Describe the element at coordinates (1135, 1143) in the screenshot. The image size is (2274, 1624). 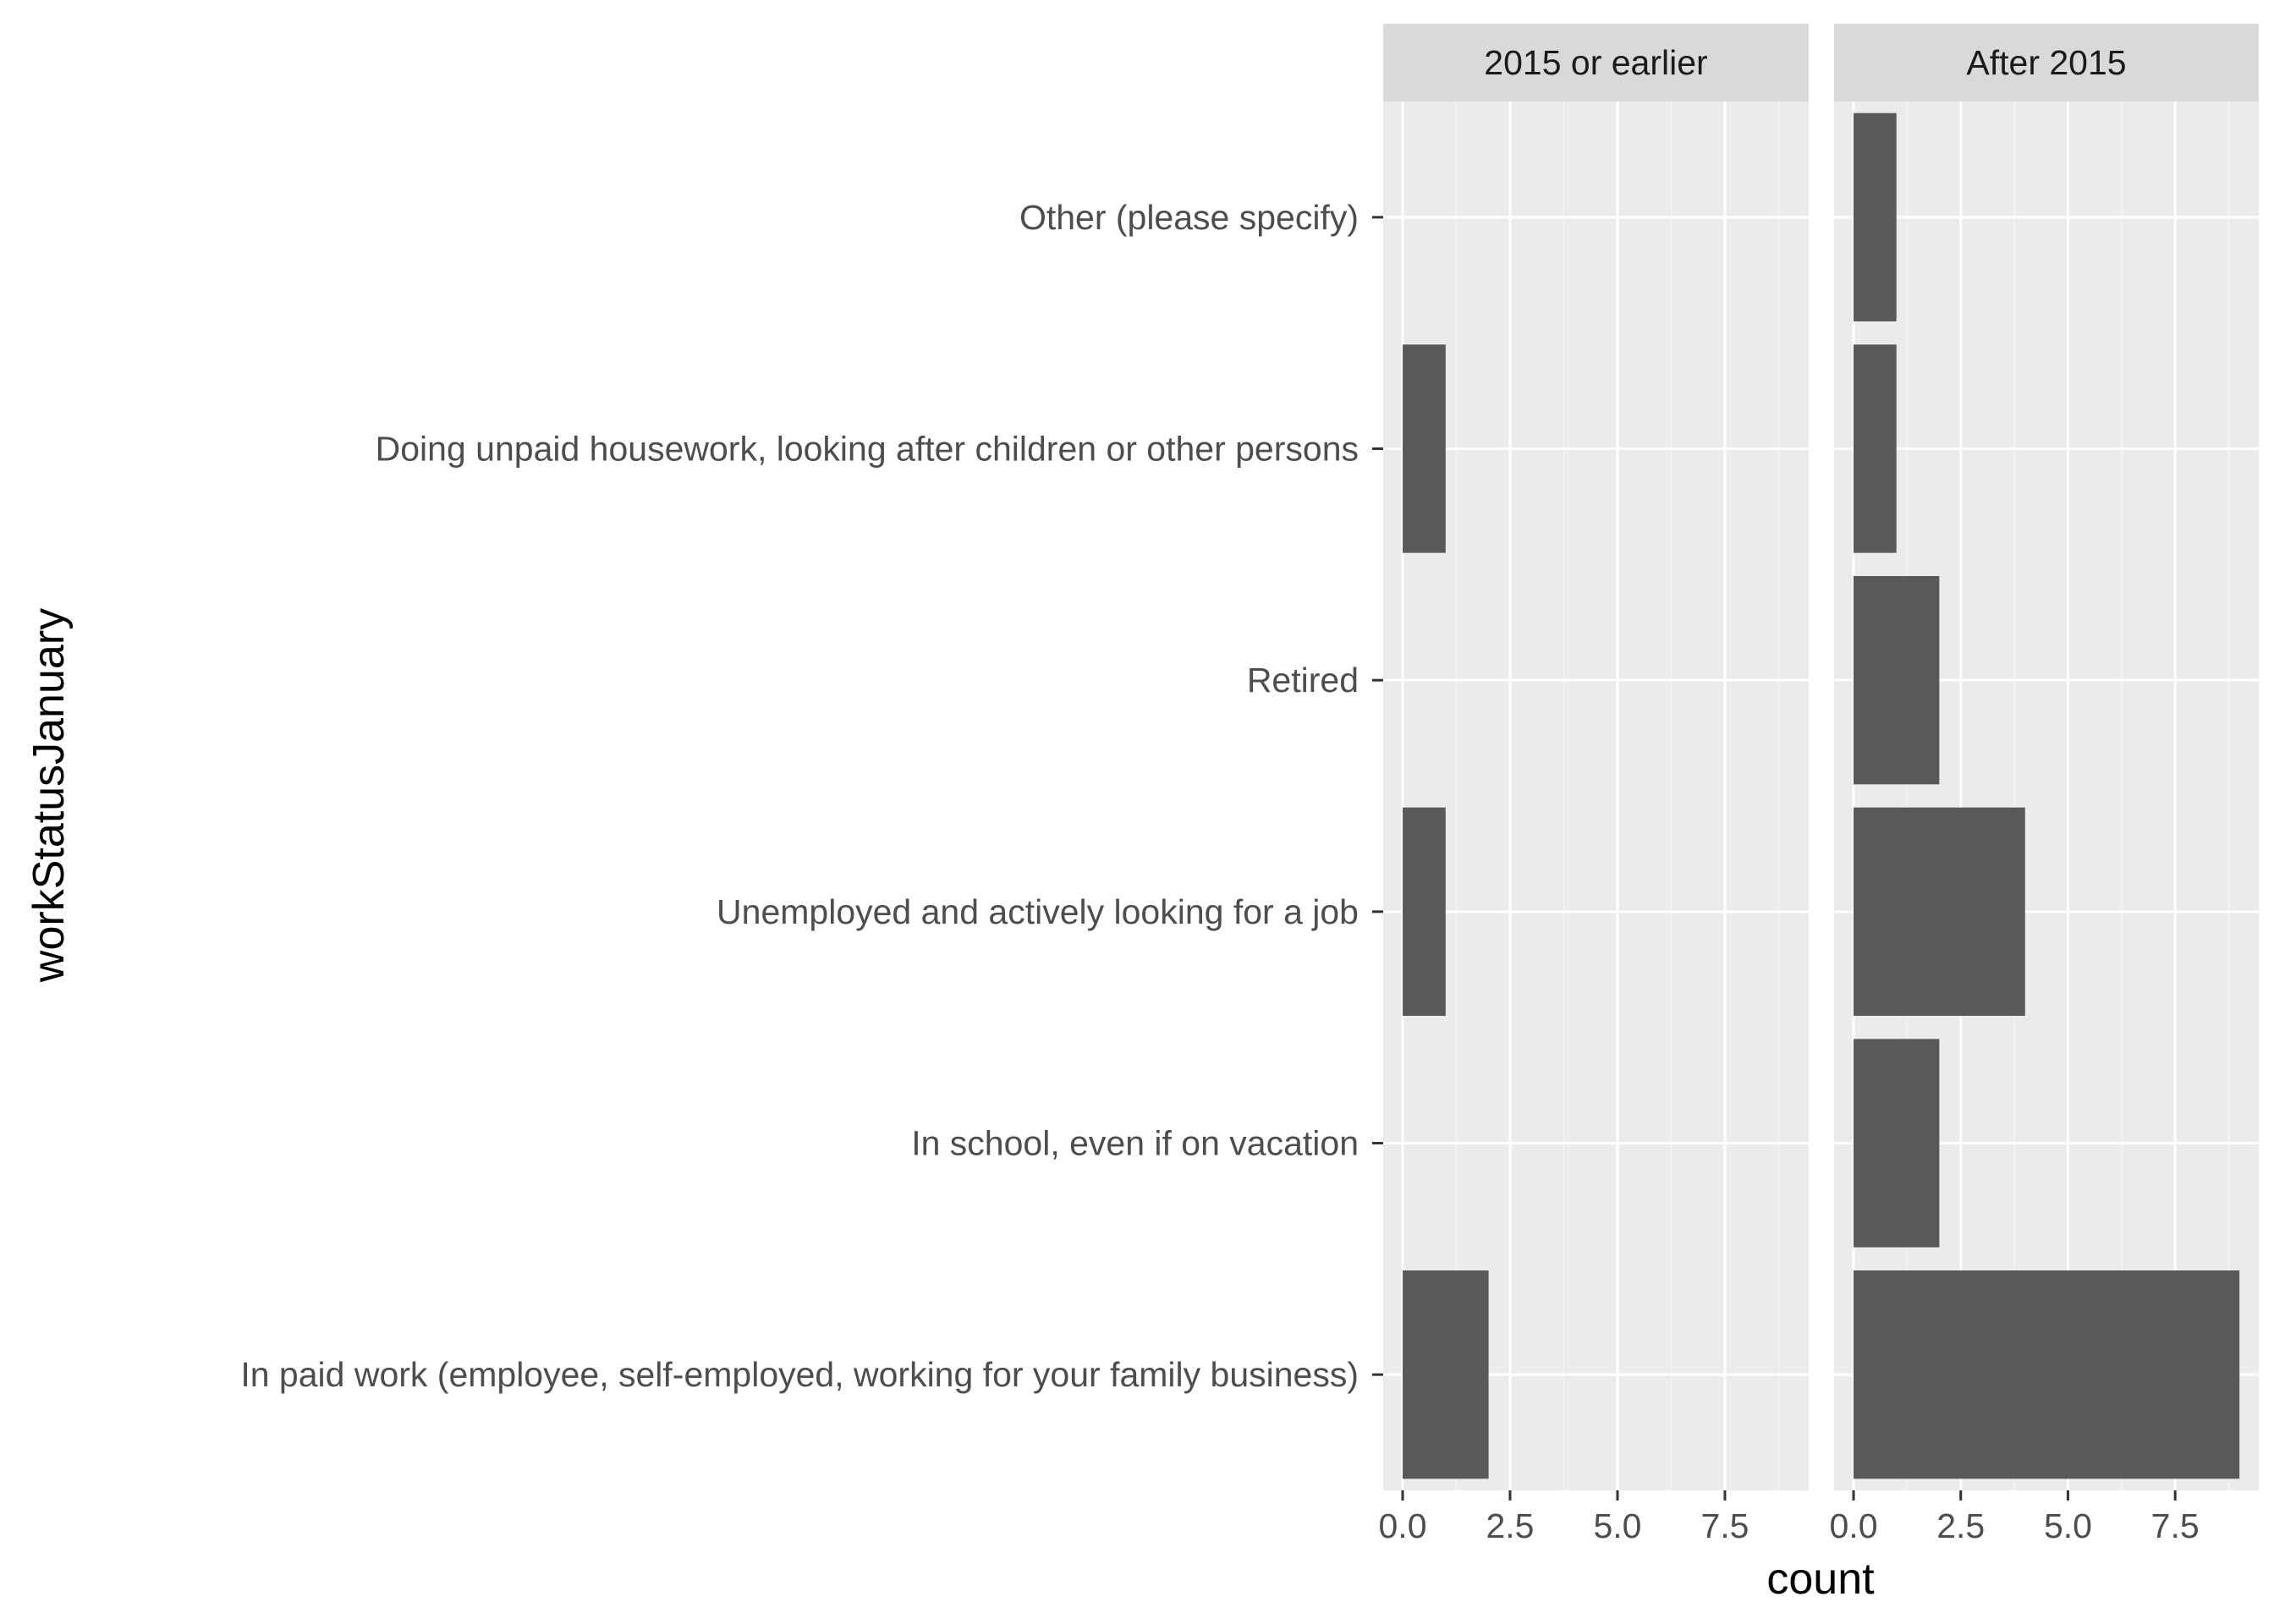
I see `y-tick-label: In school, even if on vacation` at that location.